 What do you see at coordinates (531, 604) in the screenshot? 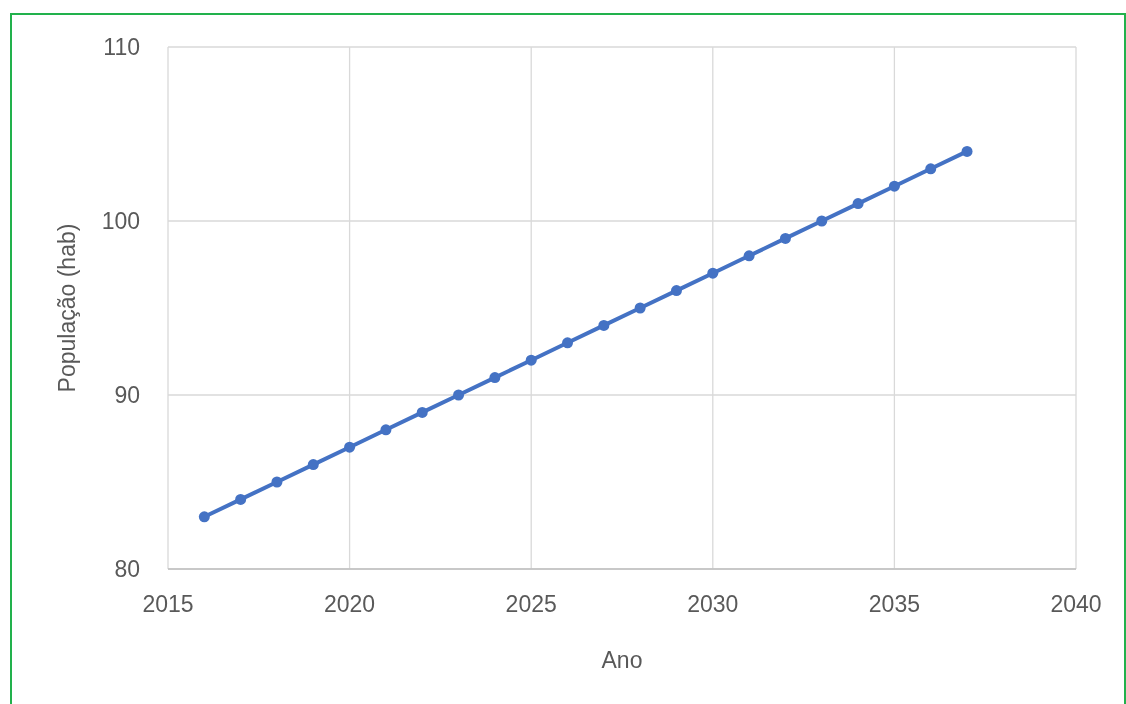
I see `x-tick-label: 2025` at bounding box center [531, 604].